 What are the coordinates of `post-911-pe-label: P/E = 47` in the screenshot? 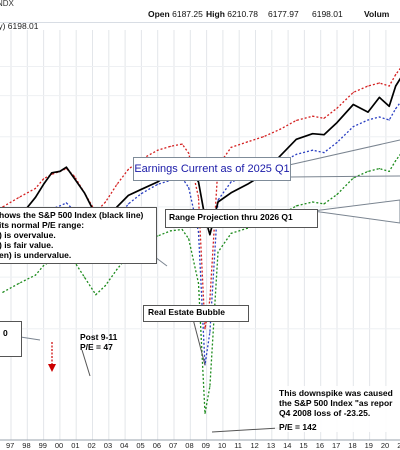 It's located at (96, 347).